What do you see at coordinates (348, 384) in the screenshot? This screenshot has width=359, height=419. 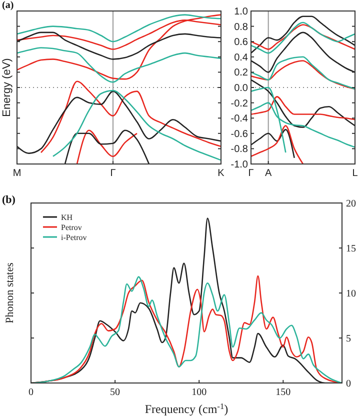 I see `y-tick-label: 0` at bounding box center [348, 384].